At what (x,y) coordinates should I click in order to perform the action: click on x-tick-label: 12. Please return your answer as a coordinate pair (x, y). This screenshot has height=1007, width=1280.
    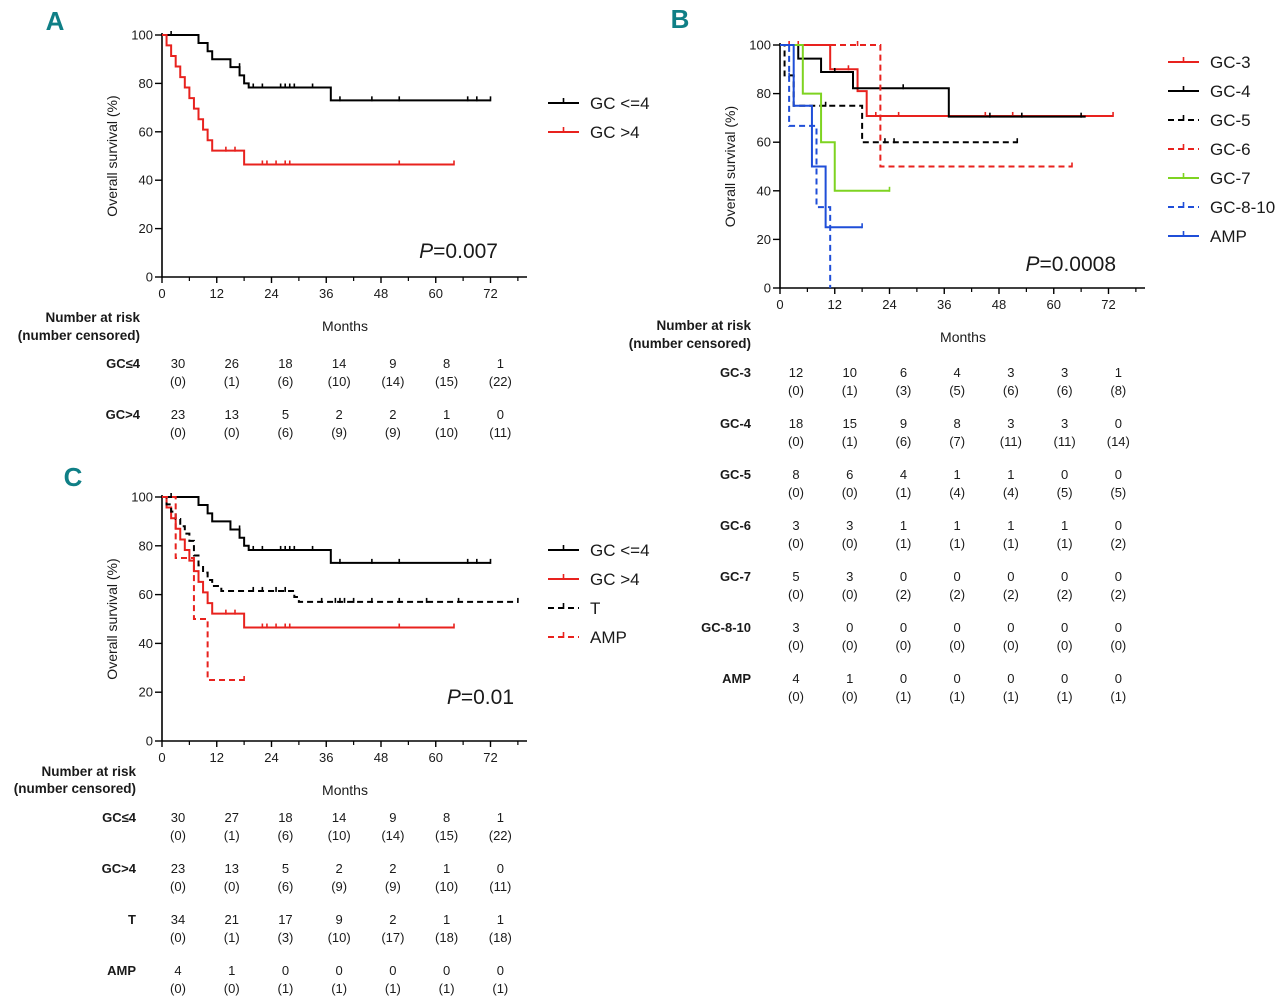
    Looking at the image, I should click on (217, 293).